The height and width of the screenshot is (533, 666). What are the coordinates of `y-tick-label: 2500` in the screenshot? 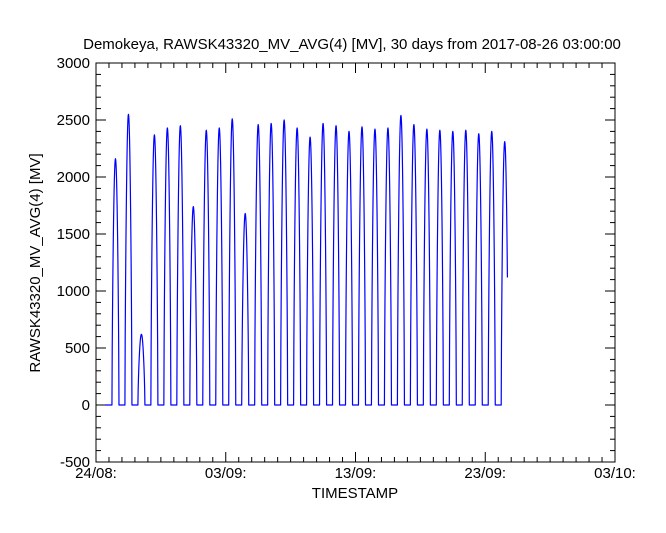 It's located at (73, 120).